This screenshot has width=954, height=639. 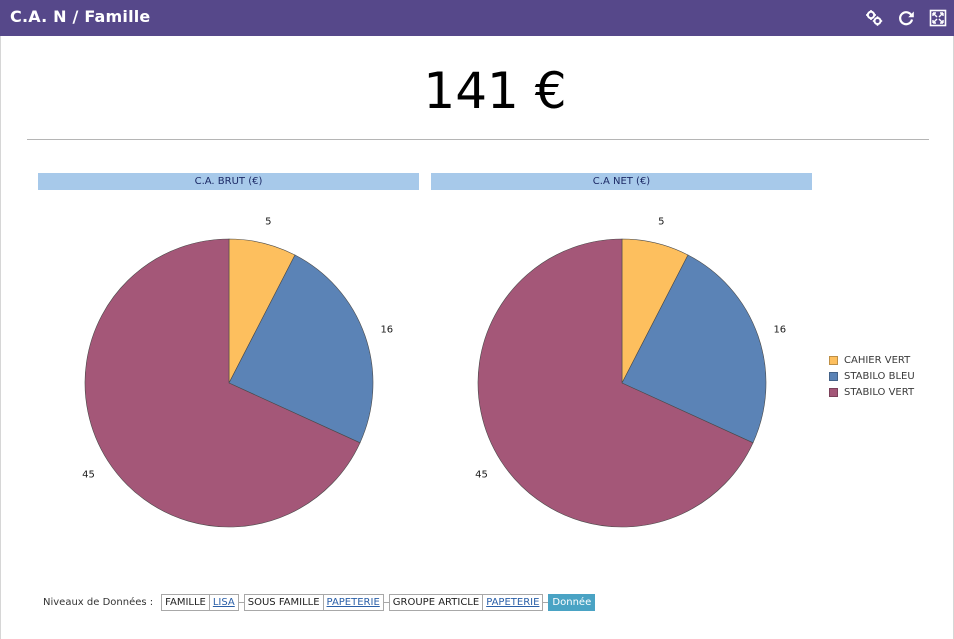 I want to click on kpi-value: 141 €, so click(x=495, y=91).